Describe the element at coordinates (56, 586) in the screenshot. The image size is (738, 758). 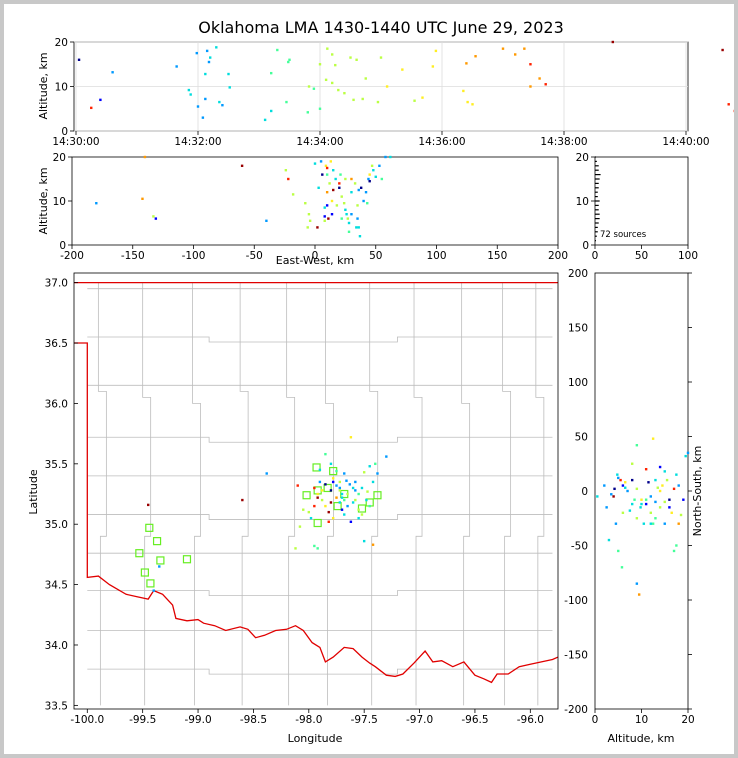
I see `latitude-tick-label: 34.5` at that location.